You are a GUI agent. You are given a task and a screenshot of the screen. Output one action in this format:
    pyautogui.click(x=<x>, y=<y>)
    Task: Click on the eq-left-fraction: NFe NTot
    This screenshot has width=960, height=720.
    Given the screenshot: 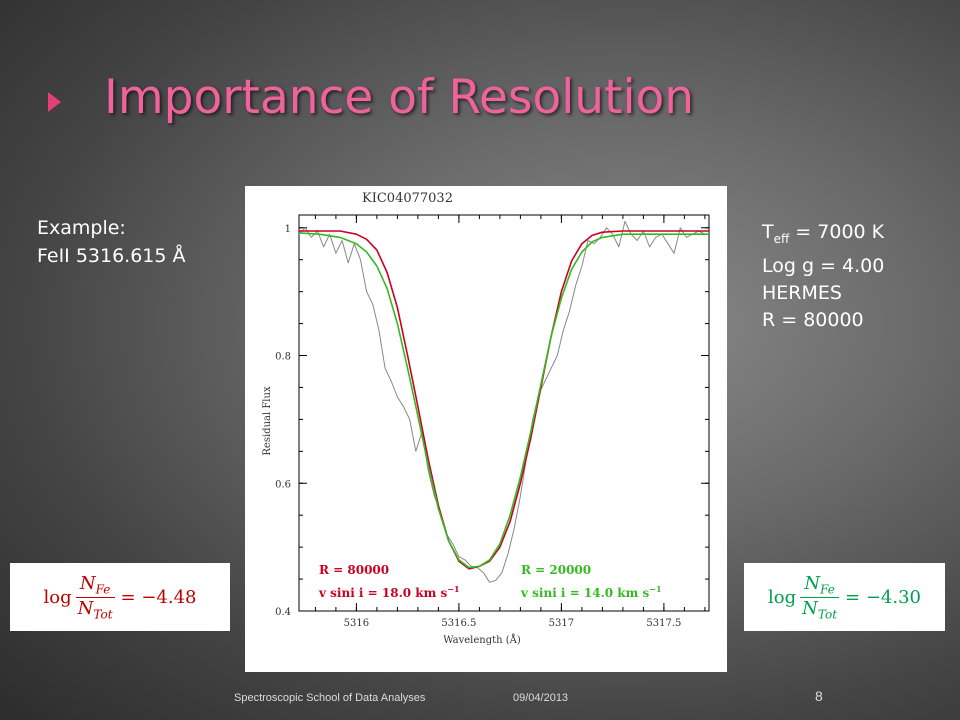 What is the action you would take?
    pyautogui.click(x=95, y=597)
    